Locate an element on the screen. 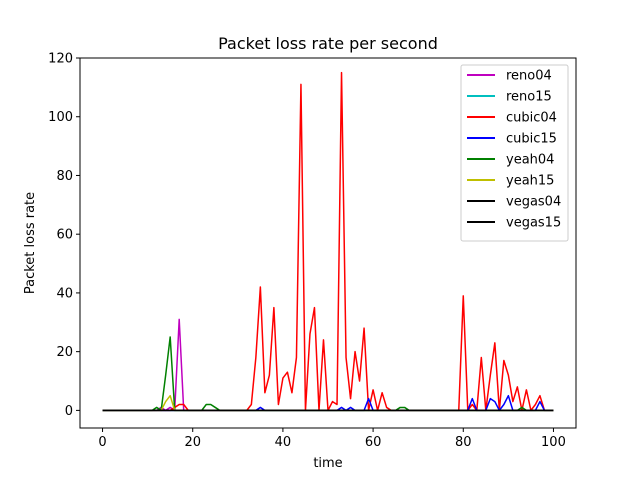  chart-title: Packet loss rate per second is located at coordinates (328, 43).